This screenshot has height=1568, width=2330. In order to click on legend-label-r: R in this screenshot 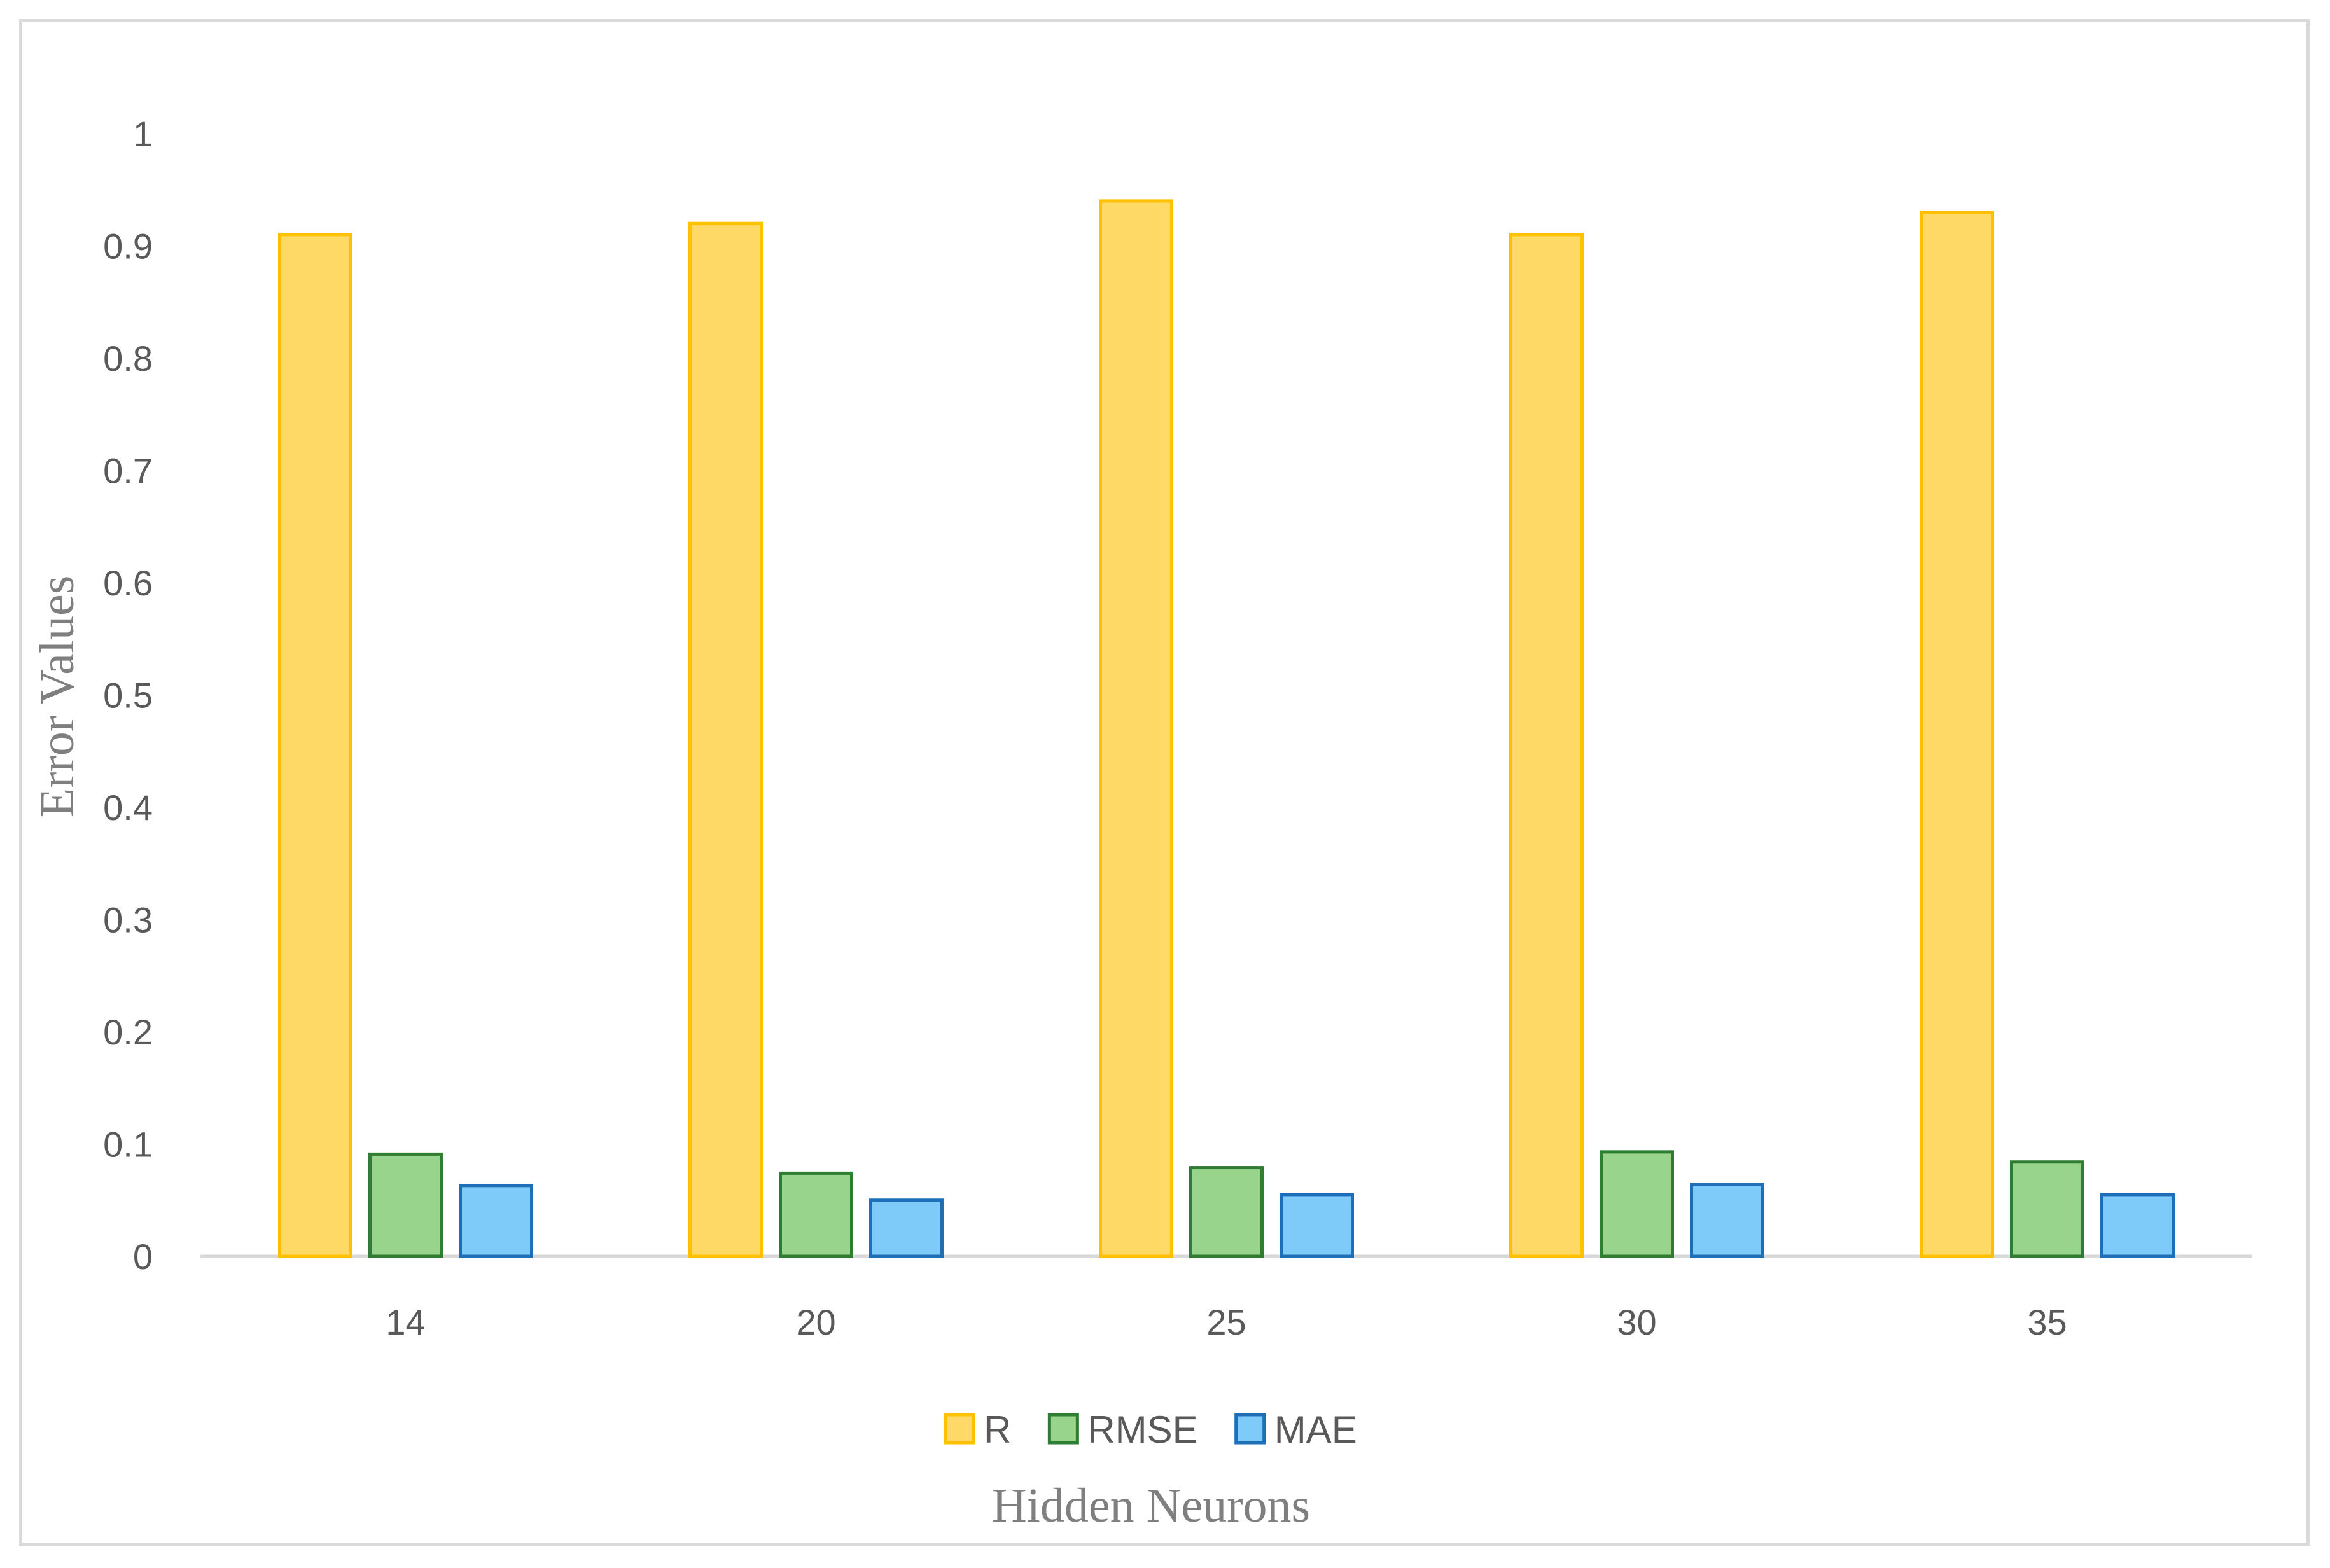, I will do `click(998, 1429)`.